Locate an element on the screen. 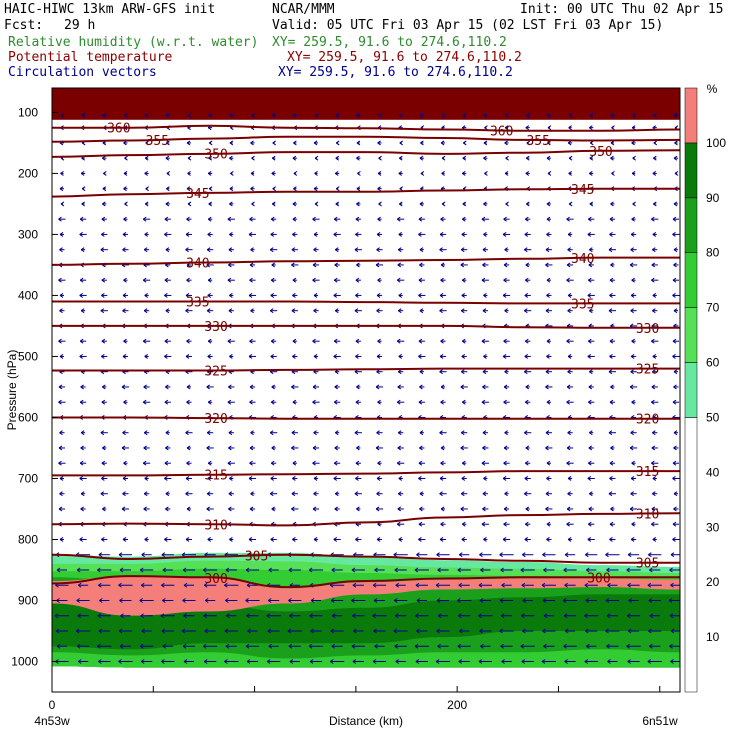 The height and width of the screenshot is (740, 740). fcst-label: Fcst: is located at coordinates (24, 25).